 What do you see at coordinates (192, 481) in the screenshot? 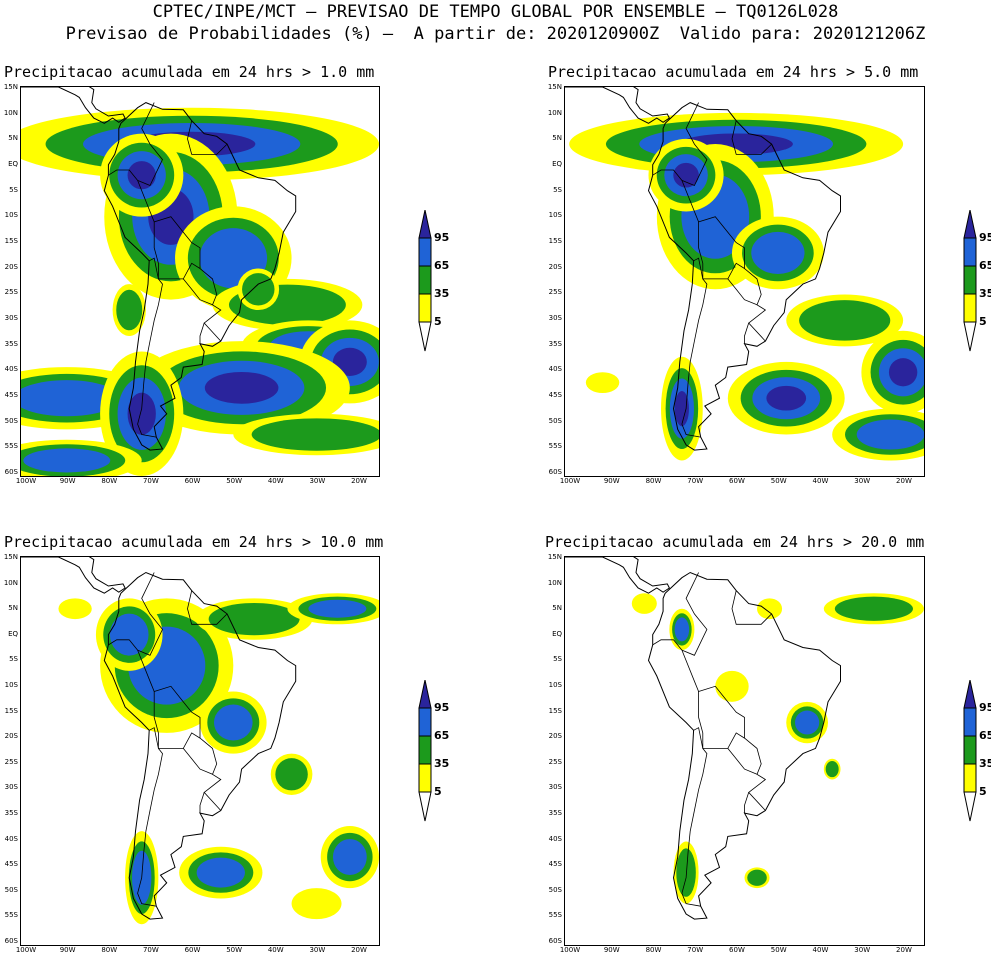
I see `lon-label: 60W` at bounding box center [192, 481].